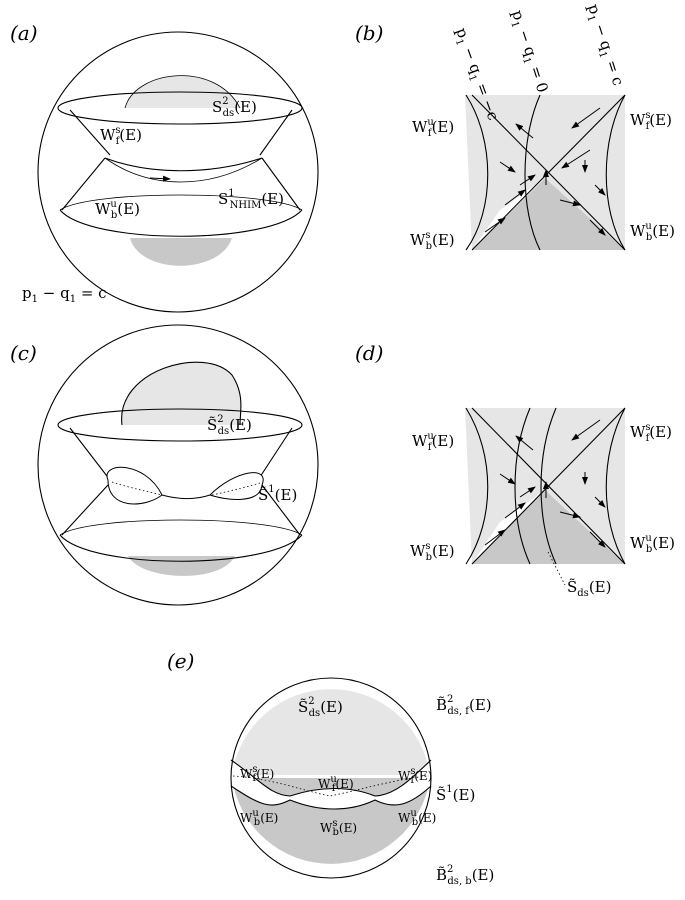  What do you see at coordinates (277, 494) in the screenshot?
I see `panel-c-S1: S̃1(E)` at bounding box center [277, 494].